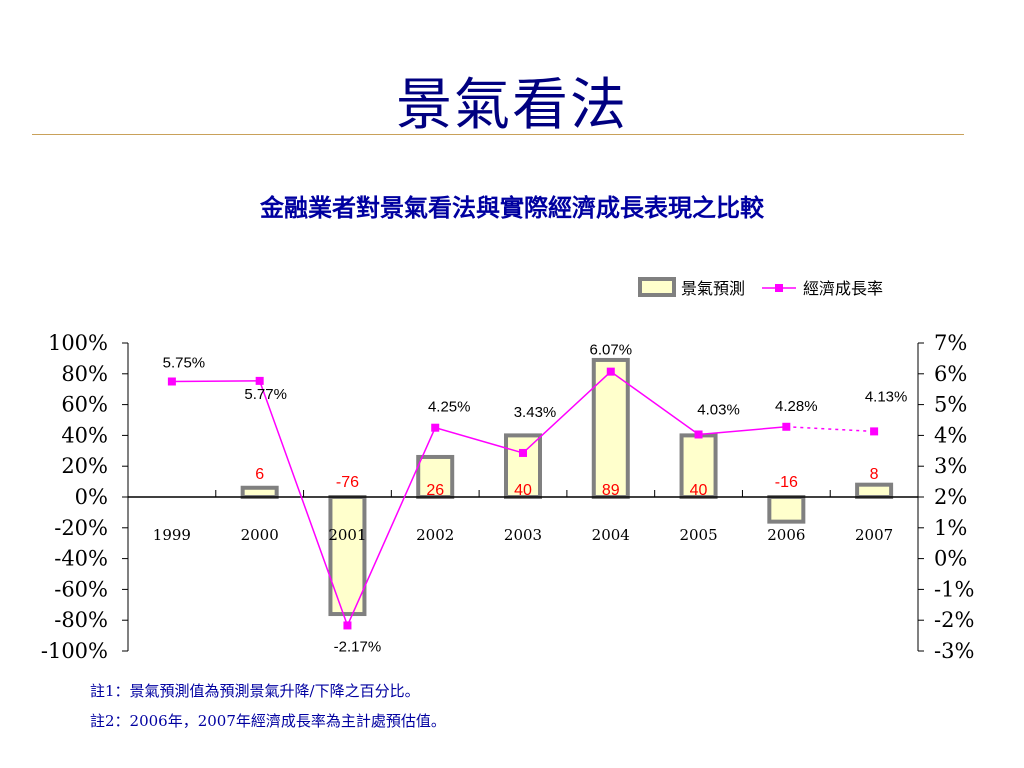 The height and width of the screenshot is (768, 1024). I want to click on x-tick-label: 1999, so click(172, 535).